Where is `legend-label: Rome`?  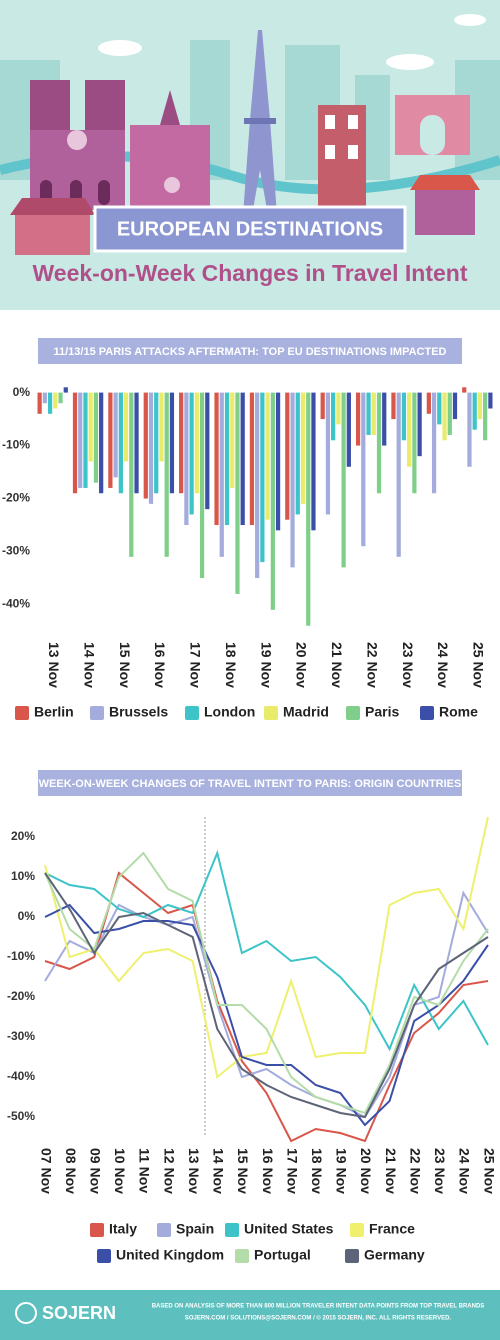 legend-label: Rome is located at coordinates (458, 712).